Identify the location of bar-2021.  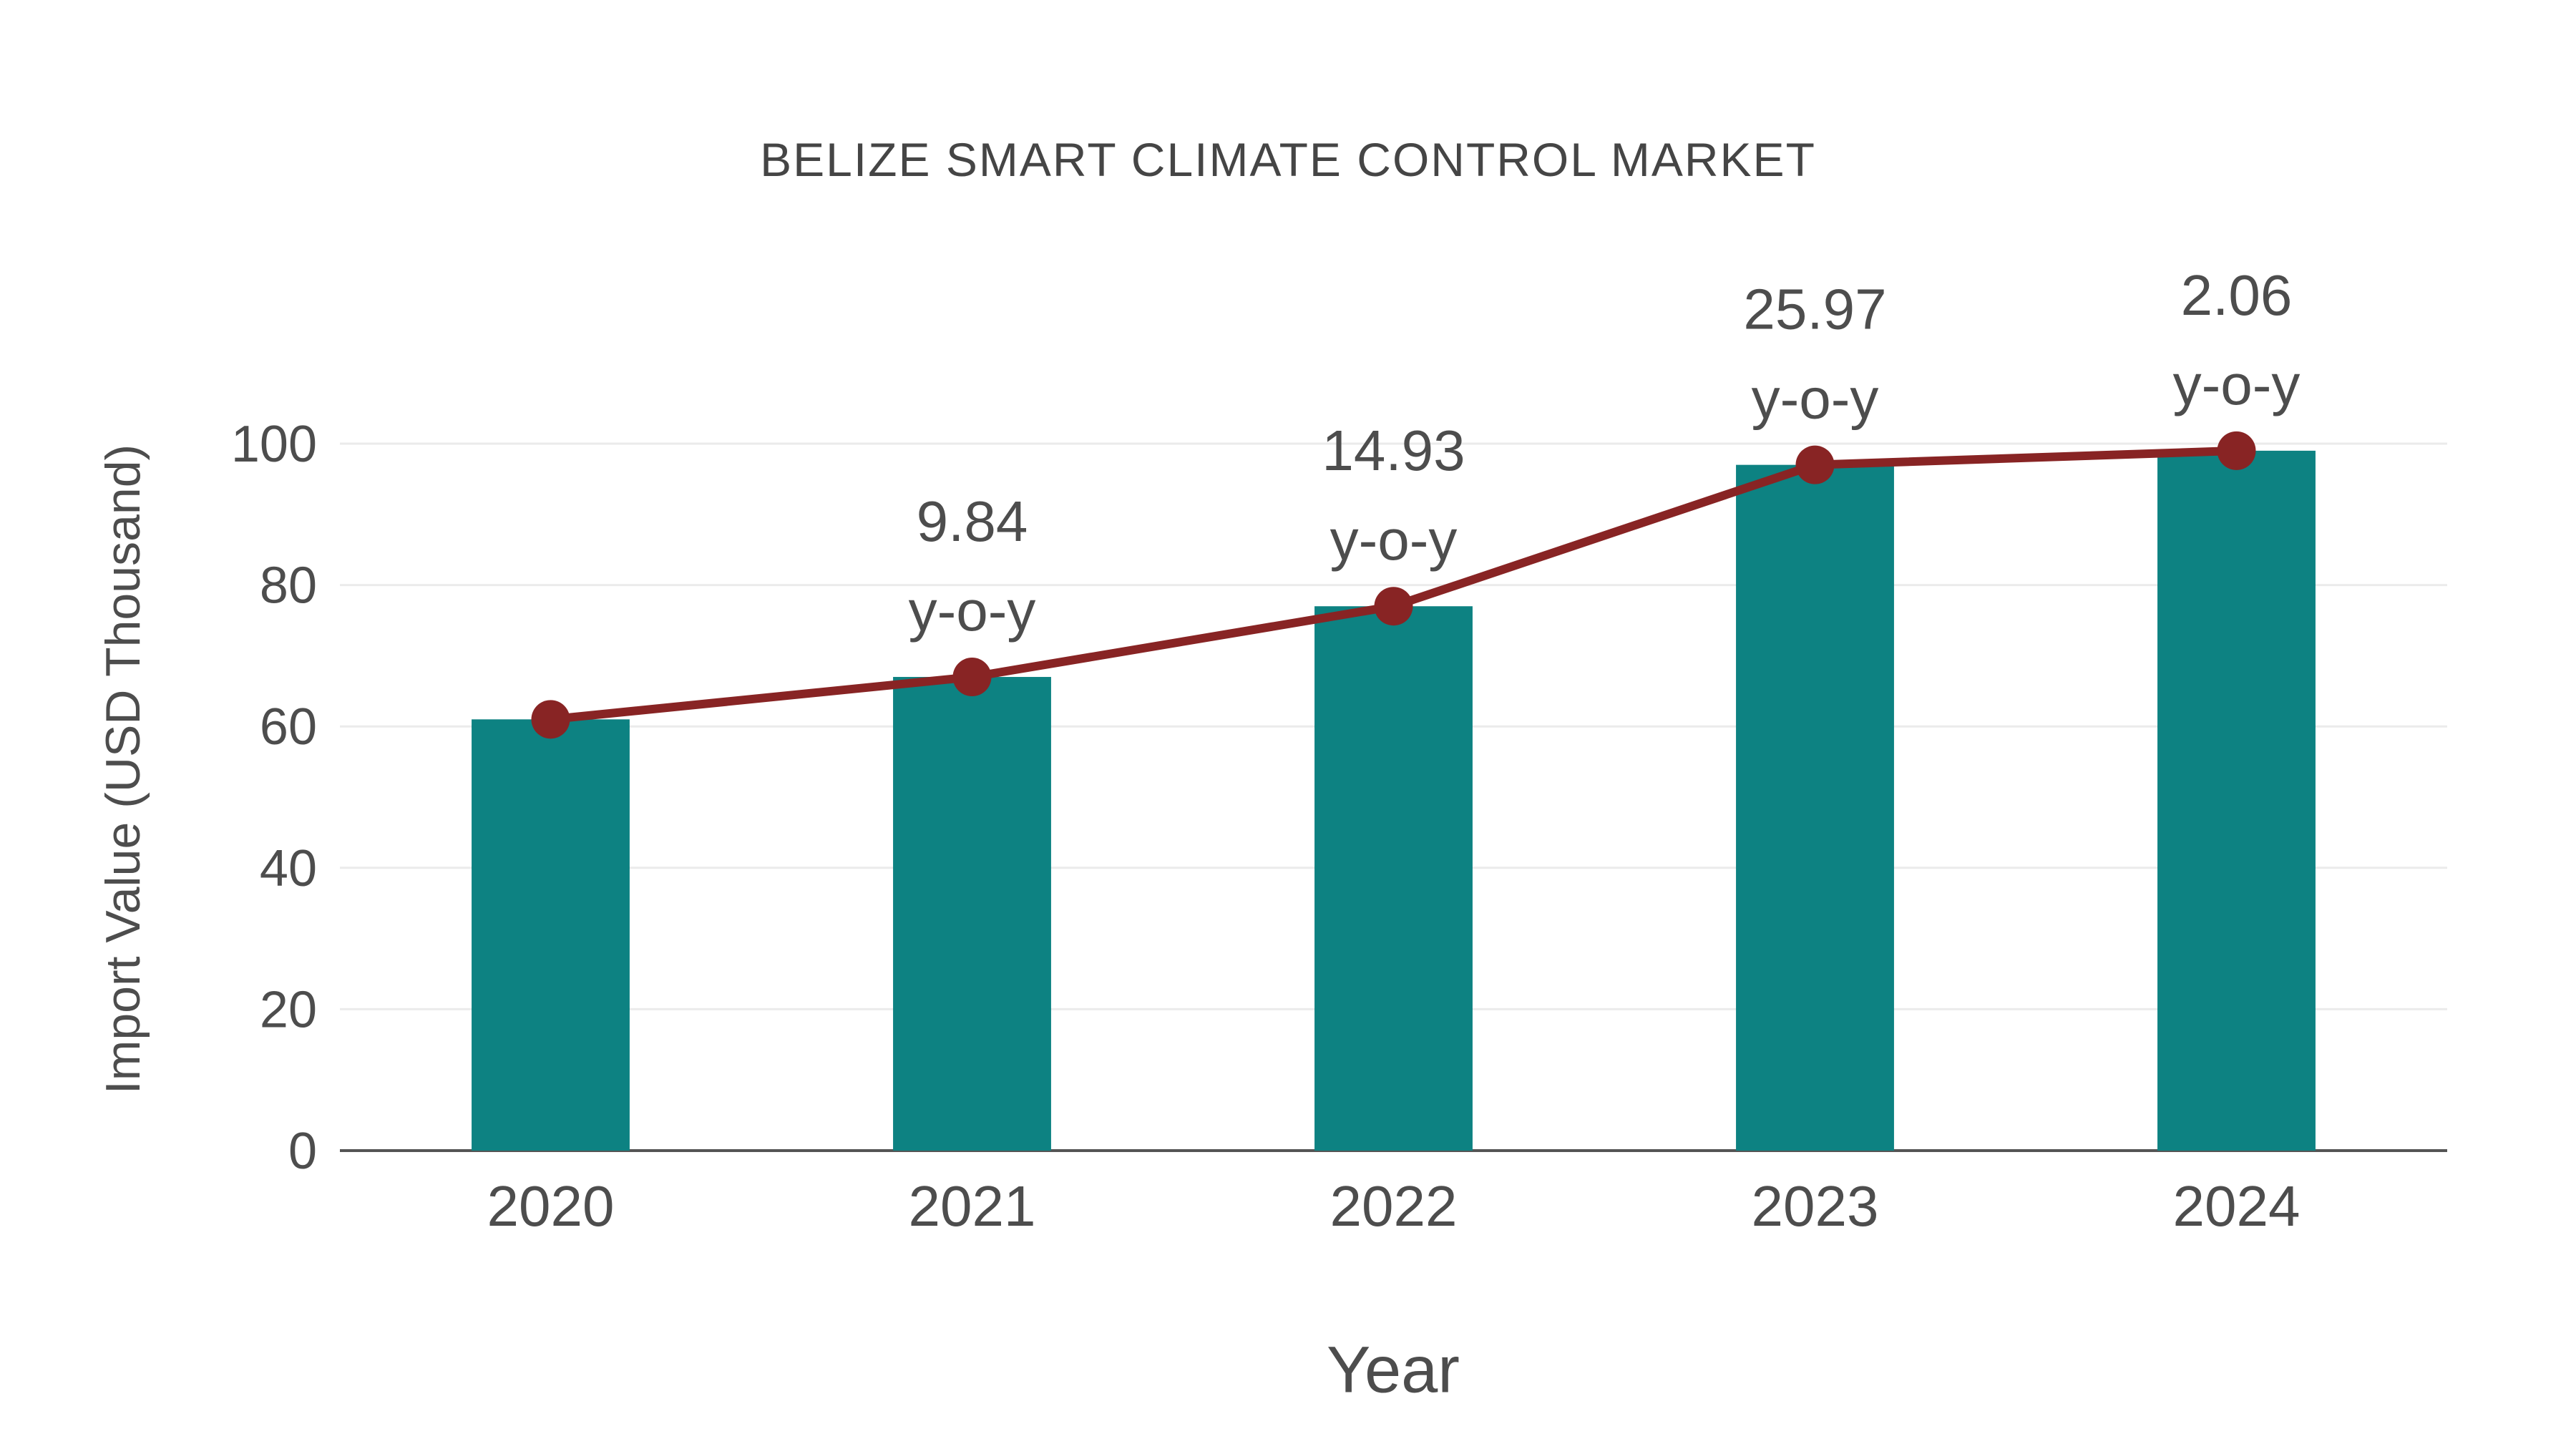
(972, 914).